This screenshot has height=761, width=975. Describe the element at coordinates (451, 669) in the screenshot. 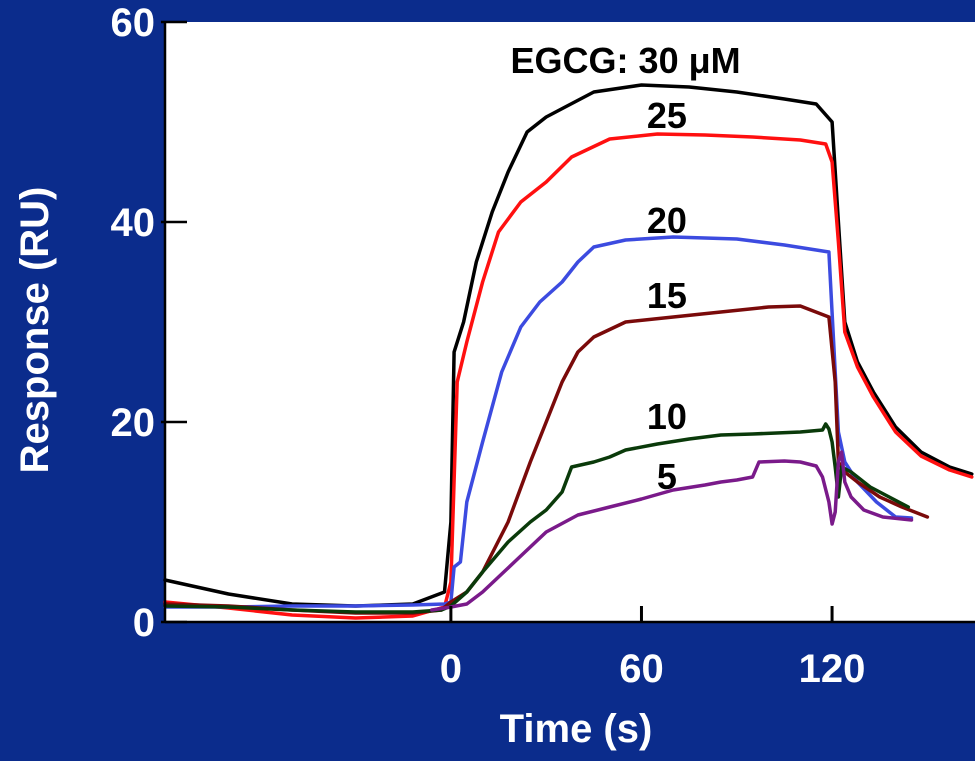

I see `x-tick-label: 0` at that location.